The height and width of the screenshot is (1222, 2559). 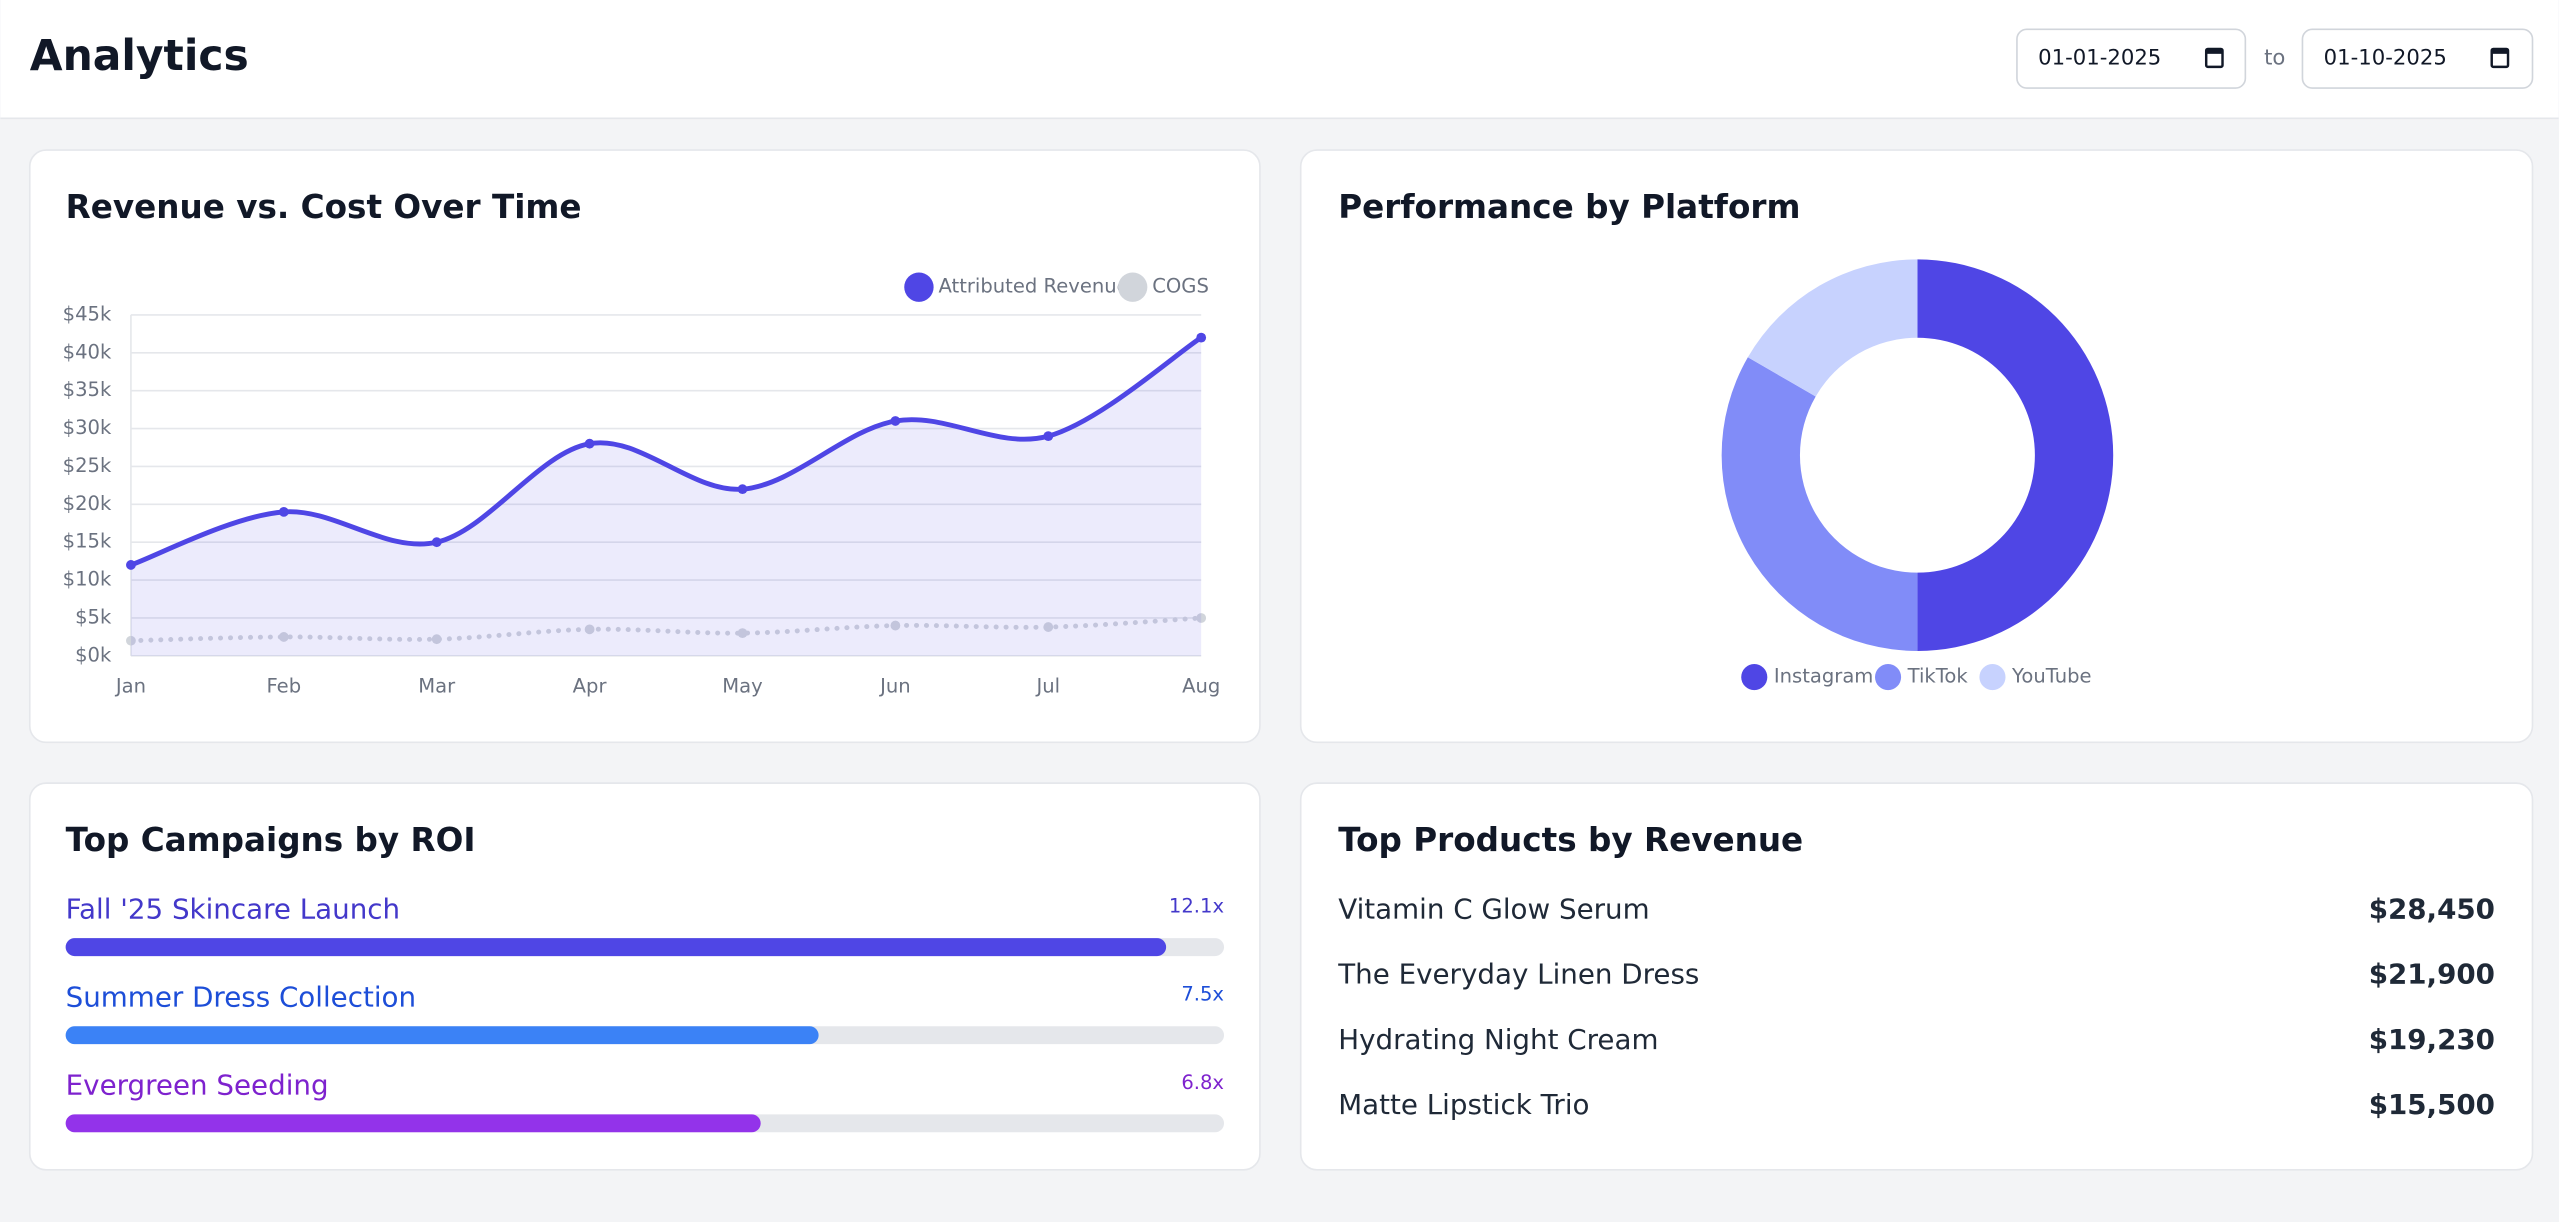 I want to click on campaign-name: Evergreen Seeding, so click(x=197, y=1085).